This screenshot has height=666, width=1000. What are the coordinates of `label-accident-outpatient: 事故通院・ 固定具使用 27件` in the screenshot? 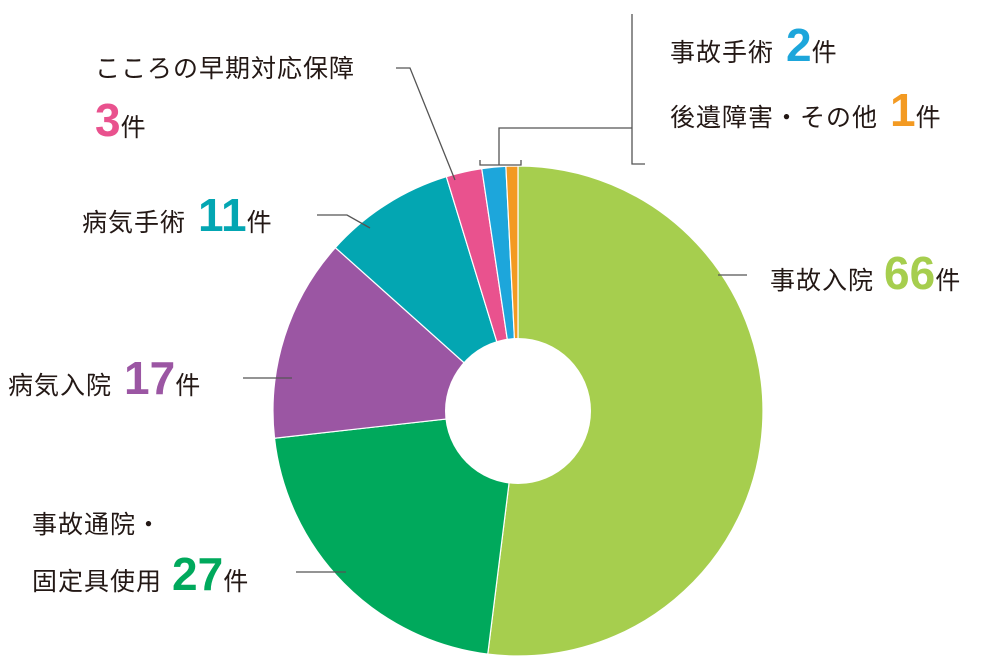 It's located at (140, 554).